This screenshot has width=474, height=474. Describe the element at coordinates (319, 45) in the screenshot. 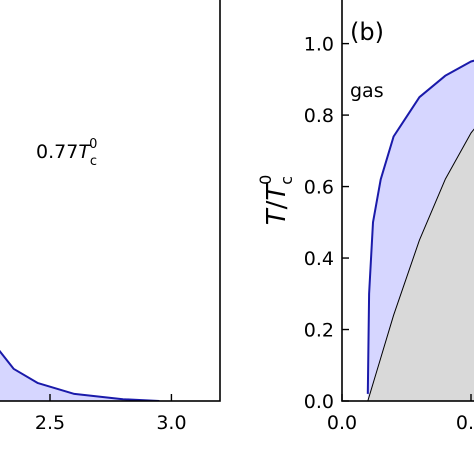

I see `y-tick-label-b: 1.0` at that location.